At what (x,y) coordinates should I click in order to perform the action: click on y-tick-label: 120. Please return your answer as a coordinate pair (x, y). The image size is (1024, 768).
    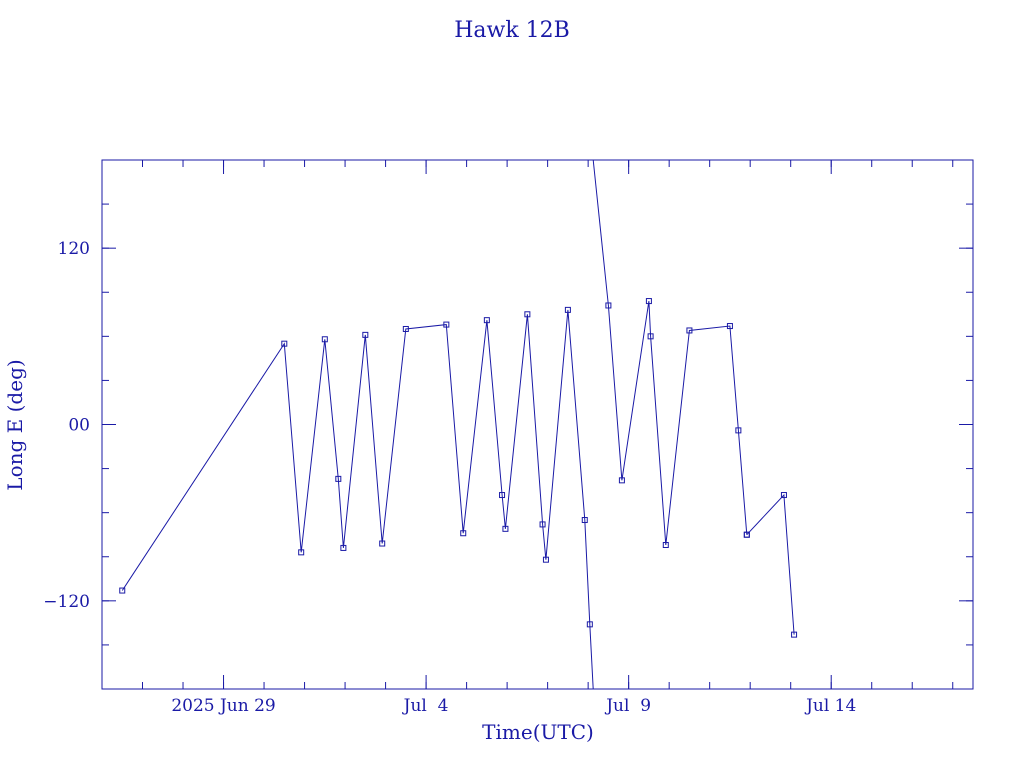
    Looking at the image, I should click on (74, 249).